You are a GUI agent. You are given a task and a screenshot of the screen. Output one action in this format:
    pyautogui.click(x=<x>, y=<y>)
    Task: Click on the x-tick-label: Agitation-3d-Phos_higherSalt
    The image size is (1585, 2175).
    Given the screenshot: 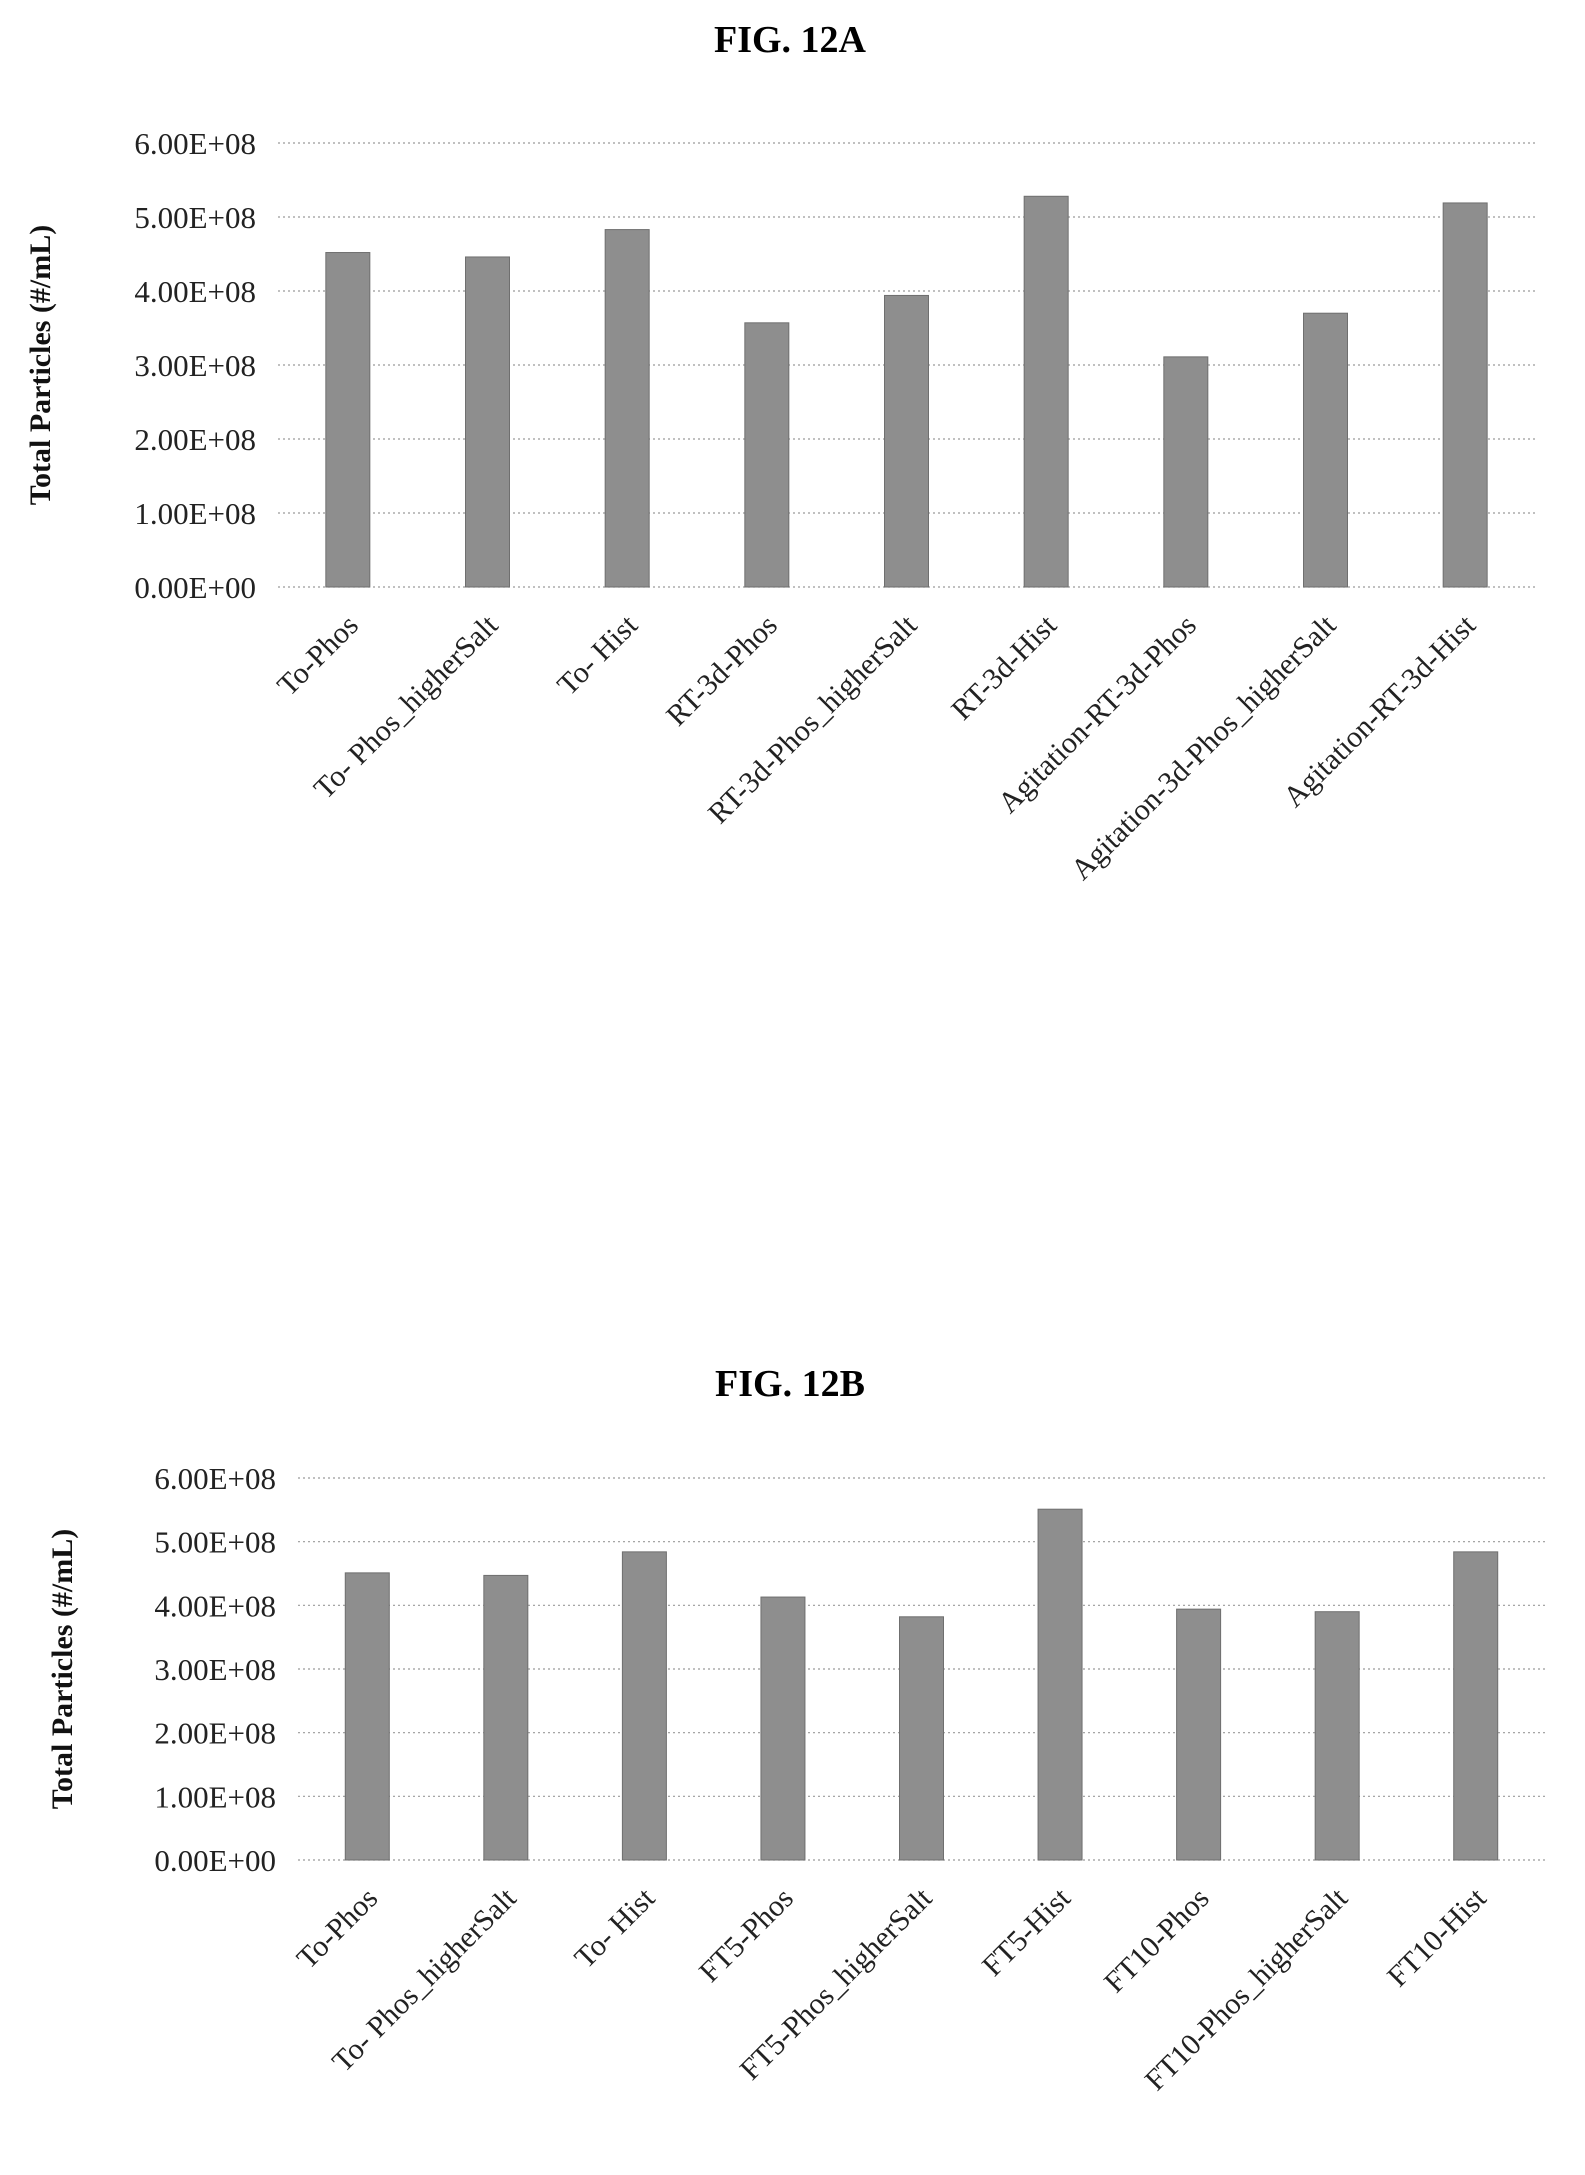 What is the action you would take?
    pyautogui.click(x=1204, y=747)
    